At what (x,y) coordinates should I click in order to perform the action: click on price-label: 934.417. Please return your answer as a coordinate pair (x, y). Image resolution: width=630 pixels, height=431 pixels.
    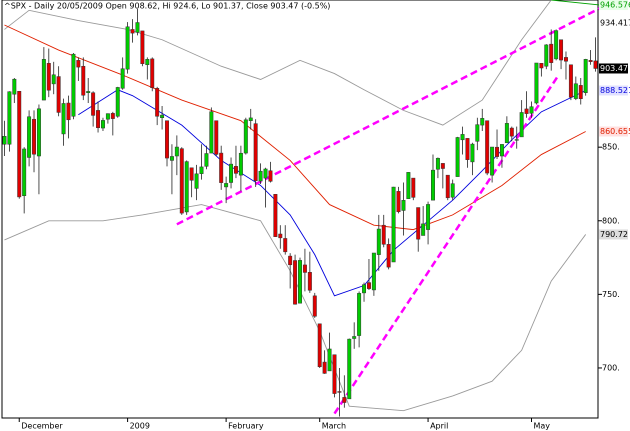
    Looking at the image, I should click on (615, 22).